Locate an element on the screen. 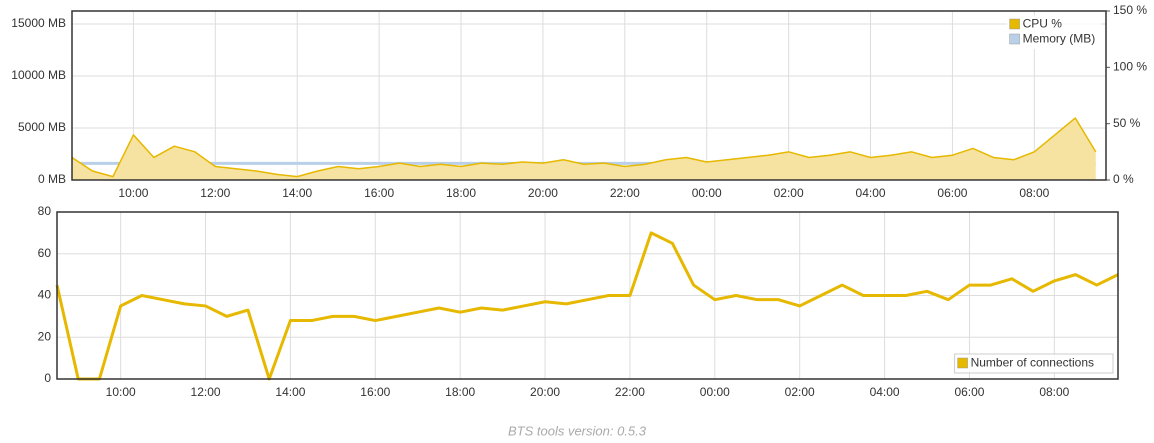 The image size is (1154, 443). legend-label: CPU % is located at coordinates (1043, 24).